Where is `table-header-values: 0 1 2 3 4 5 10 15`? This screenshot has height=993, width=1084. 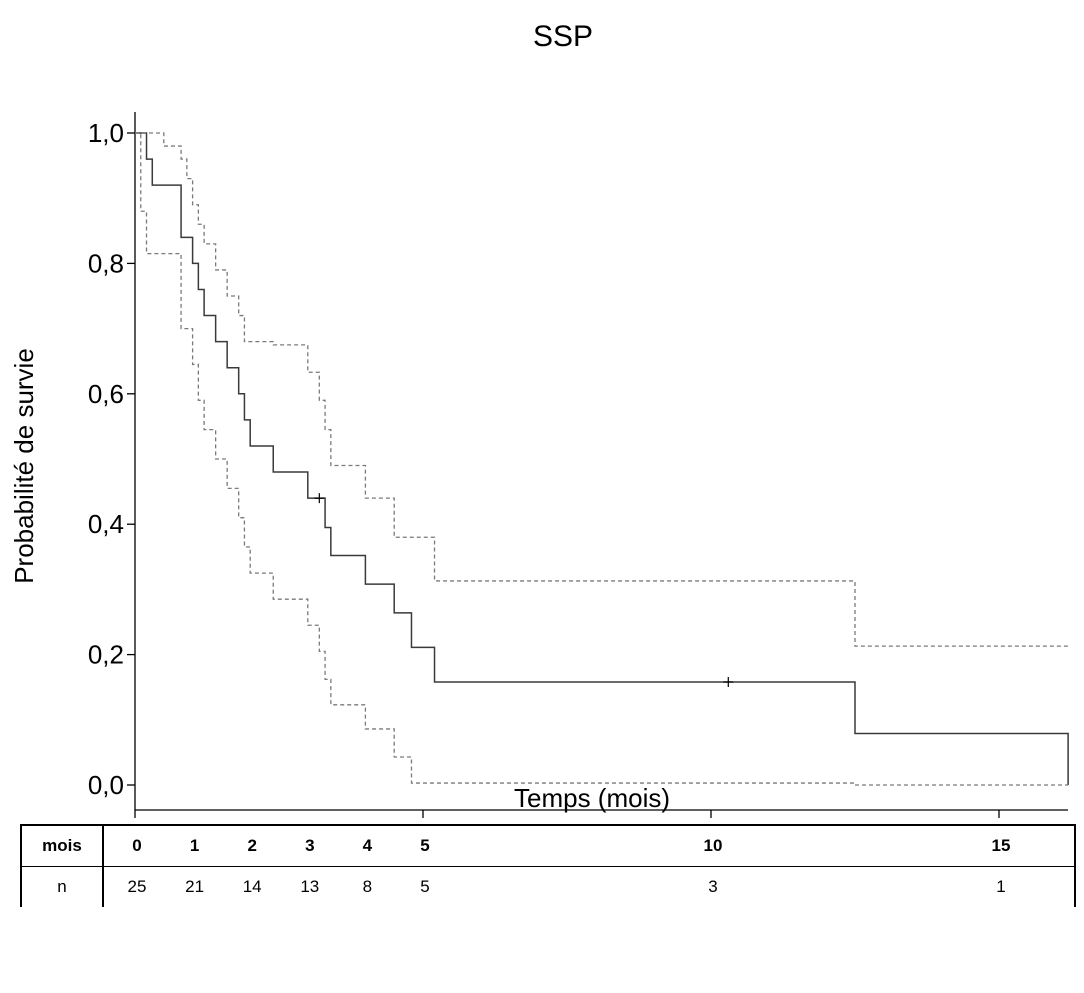 table-header-values: 0 1 2 3 4 5 10 15 is located at coordinates (589, 845).